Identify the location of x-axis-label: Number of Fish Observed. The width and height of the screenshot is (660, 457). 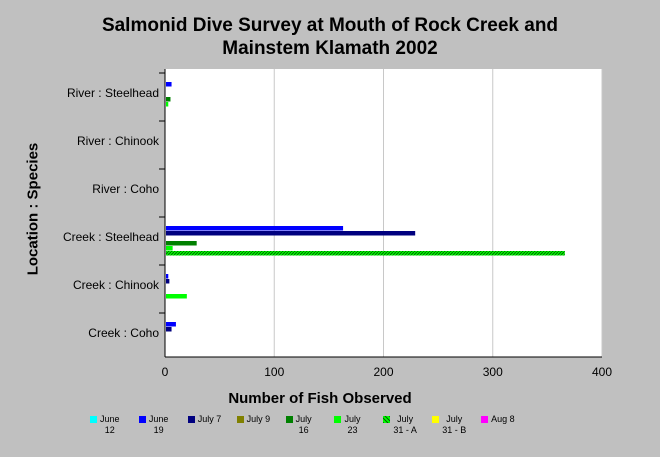
(320, 398).